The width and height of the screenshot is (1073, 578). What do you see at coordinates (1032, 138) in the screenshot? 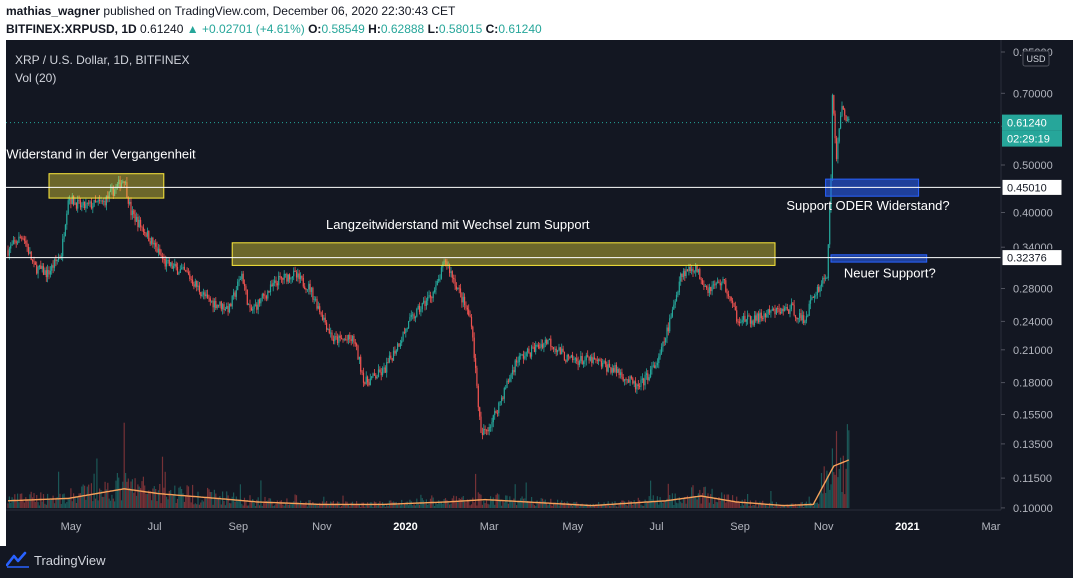
I see `bar-countdown-label-box` at bounding box center [1032, 138].